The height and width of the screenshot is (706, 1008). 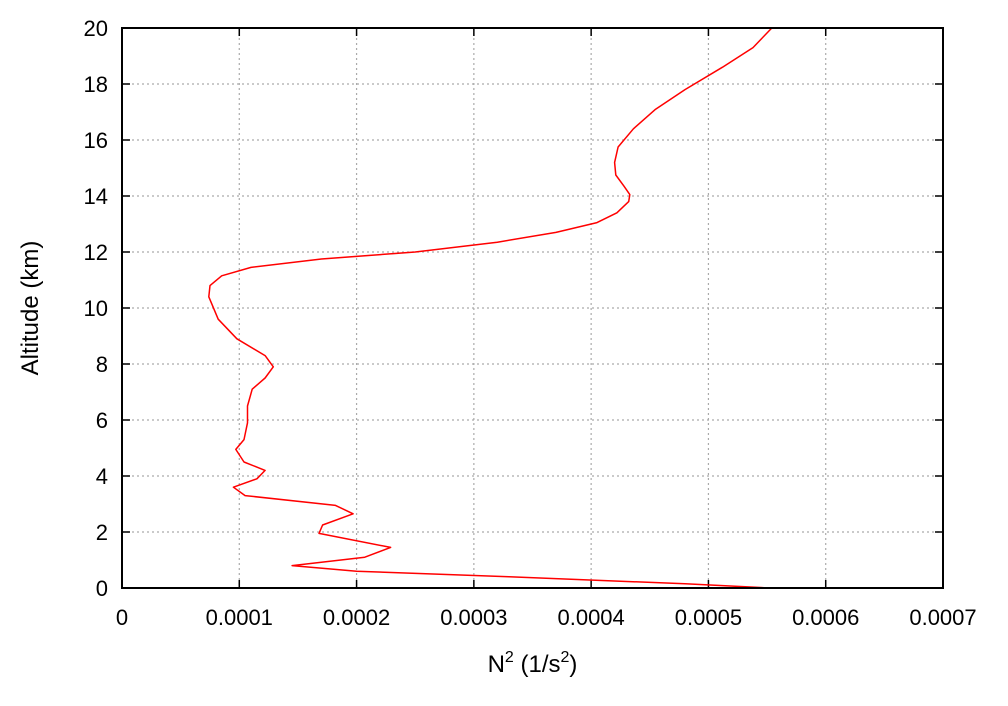 I want to click on y-tick-label: 0, so click(x=102, y=588).